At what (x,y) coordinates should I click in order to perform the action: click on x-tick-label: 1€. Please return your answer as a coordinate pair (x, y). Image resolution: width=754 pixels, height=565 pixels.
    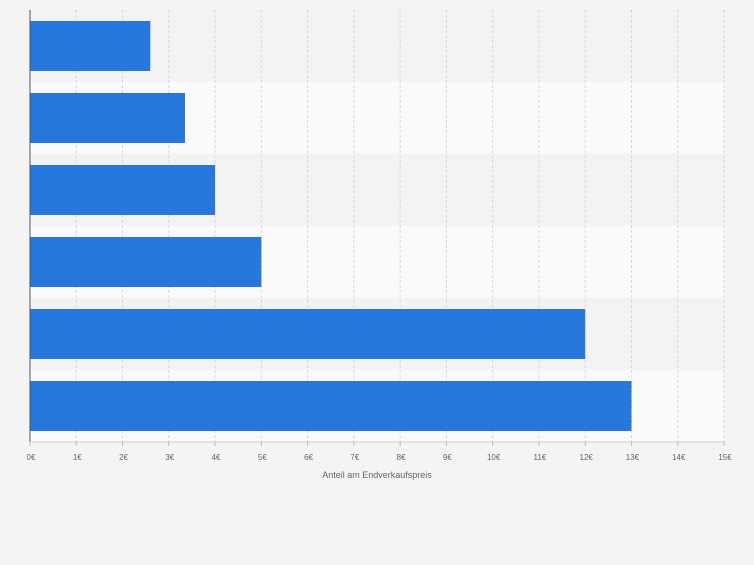
    Looking at the image, I should click on (77, 457).